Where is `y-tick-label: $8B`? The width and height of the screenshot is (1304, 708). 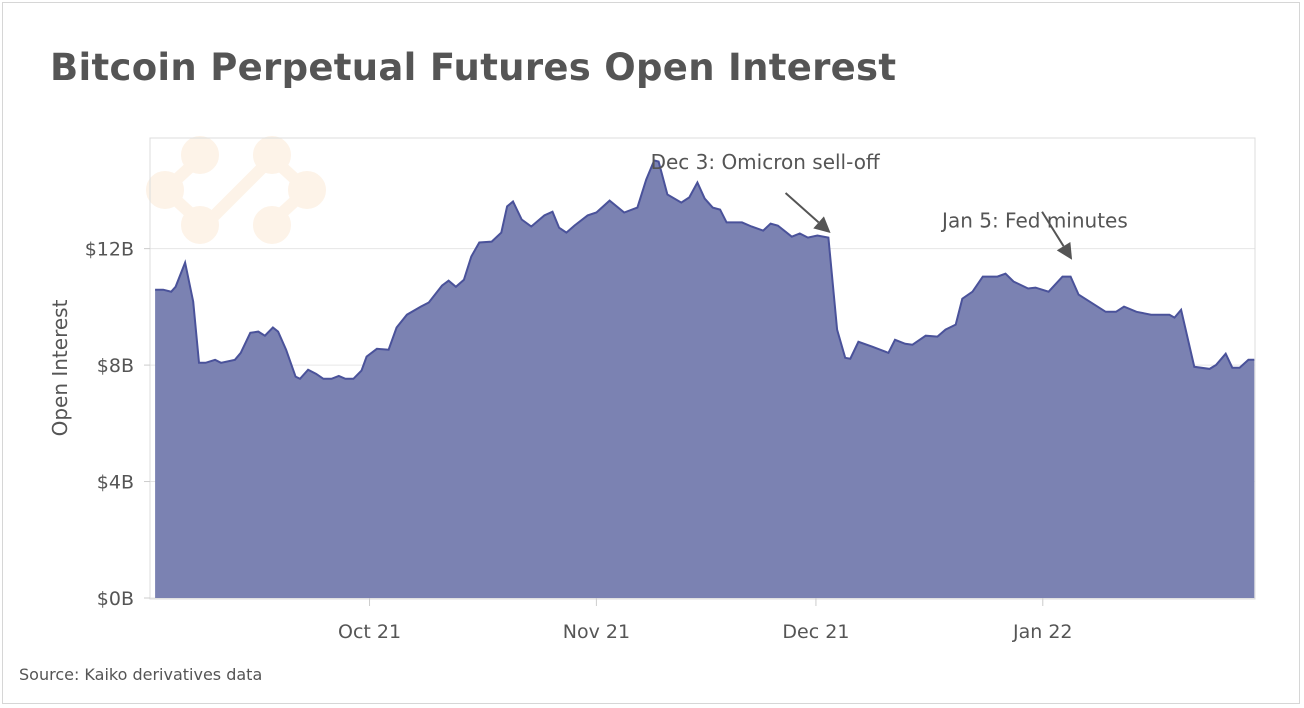
y-tick-label: $8B is located at coordinates (115, 366).